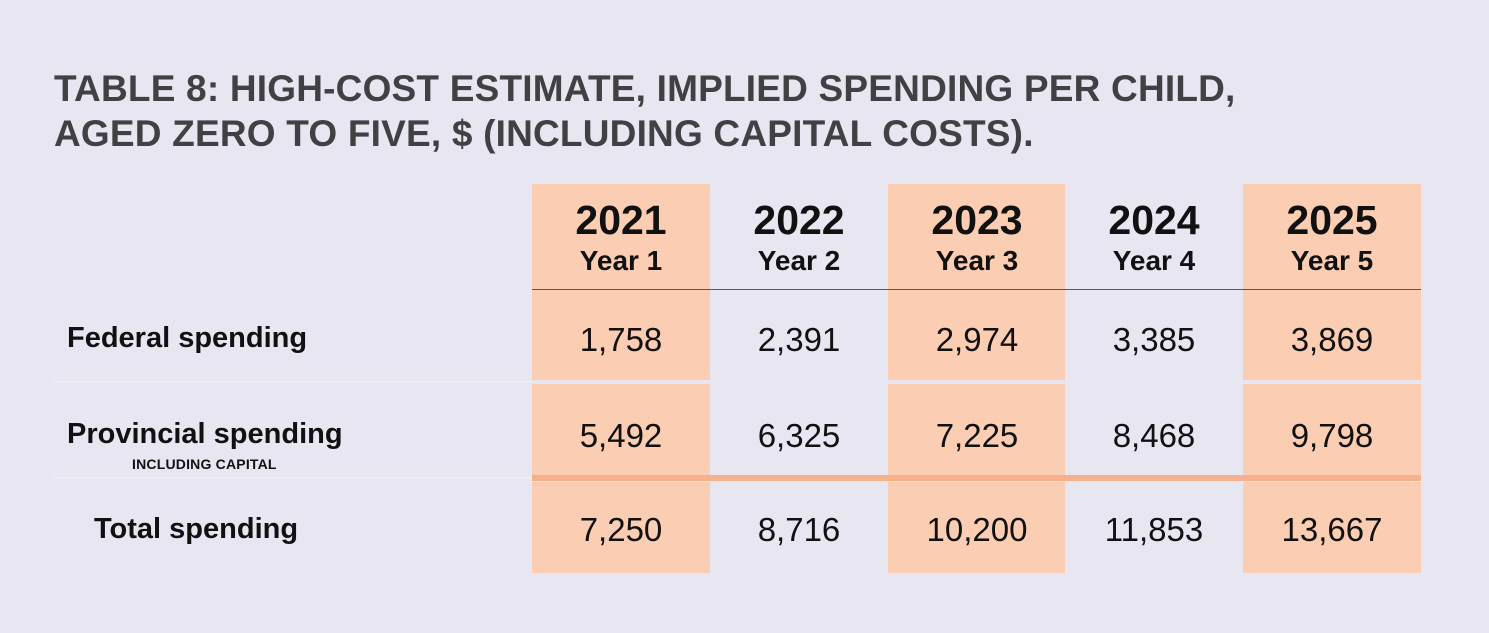 This screenshot has height=633, width=1489. What do you see at coordinates (799, 260) in the screenshot?
I see `column-year-label: Year 2` at bounding box center [799, 260].